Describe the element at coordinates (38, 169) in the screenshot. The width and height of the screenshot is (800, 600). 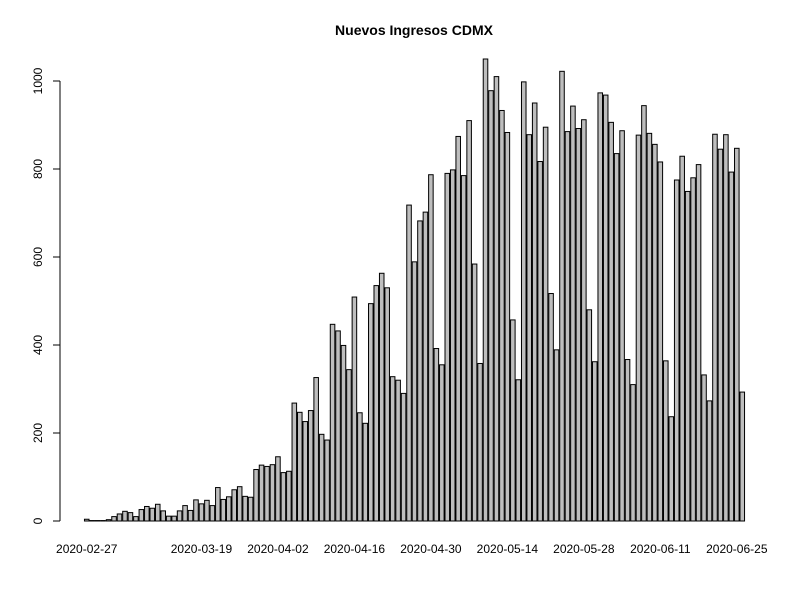
I see `y-tick-label: 800` at that location.